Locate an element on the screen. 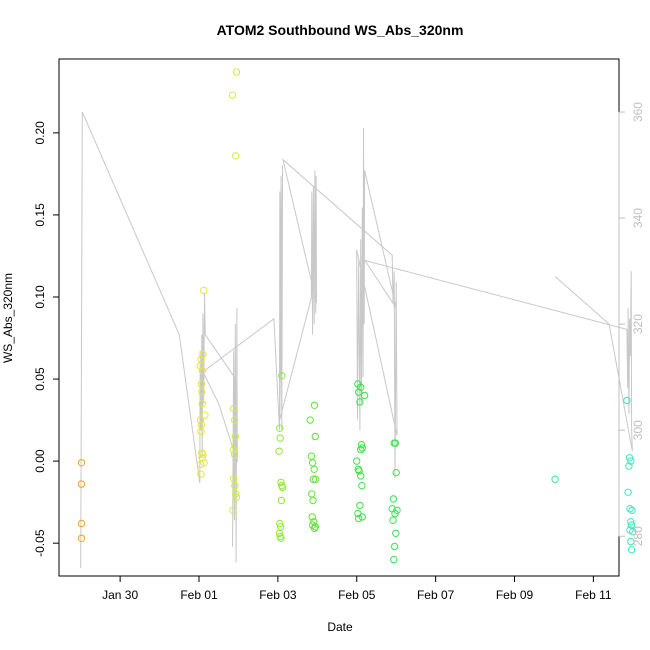 The height and width of the screenshot is (650, 650). y2-tick-label: 320 is located at coordinates (638, 324).